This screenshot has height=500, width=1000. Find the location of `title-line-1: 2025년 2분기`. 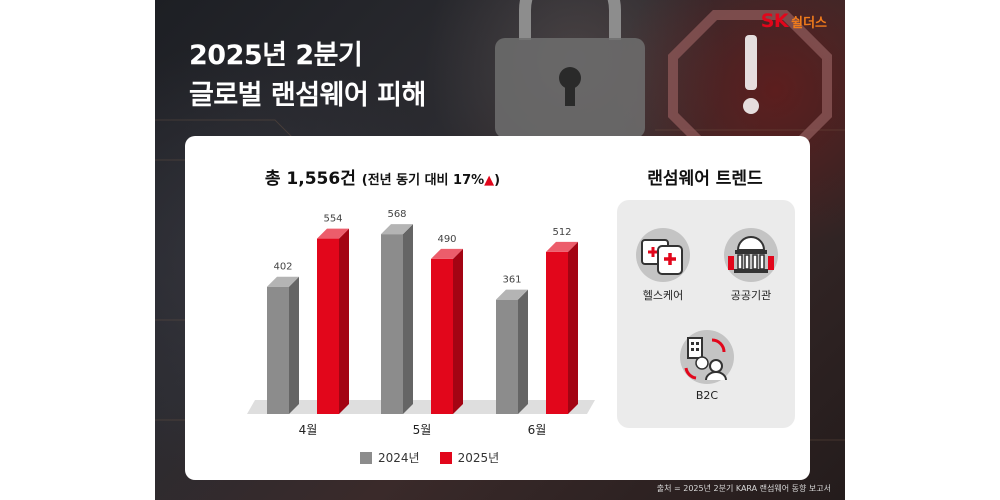

title-line-1: 2025년 2분기 is located at coordinates (276, 55).